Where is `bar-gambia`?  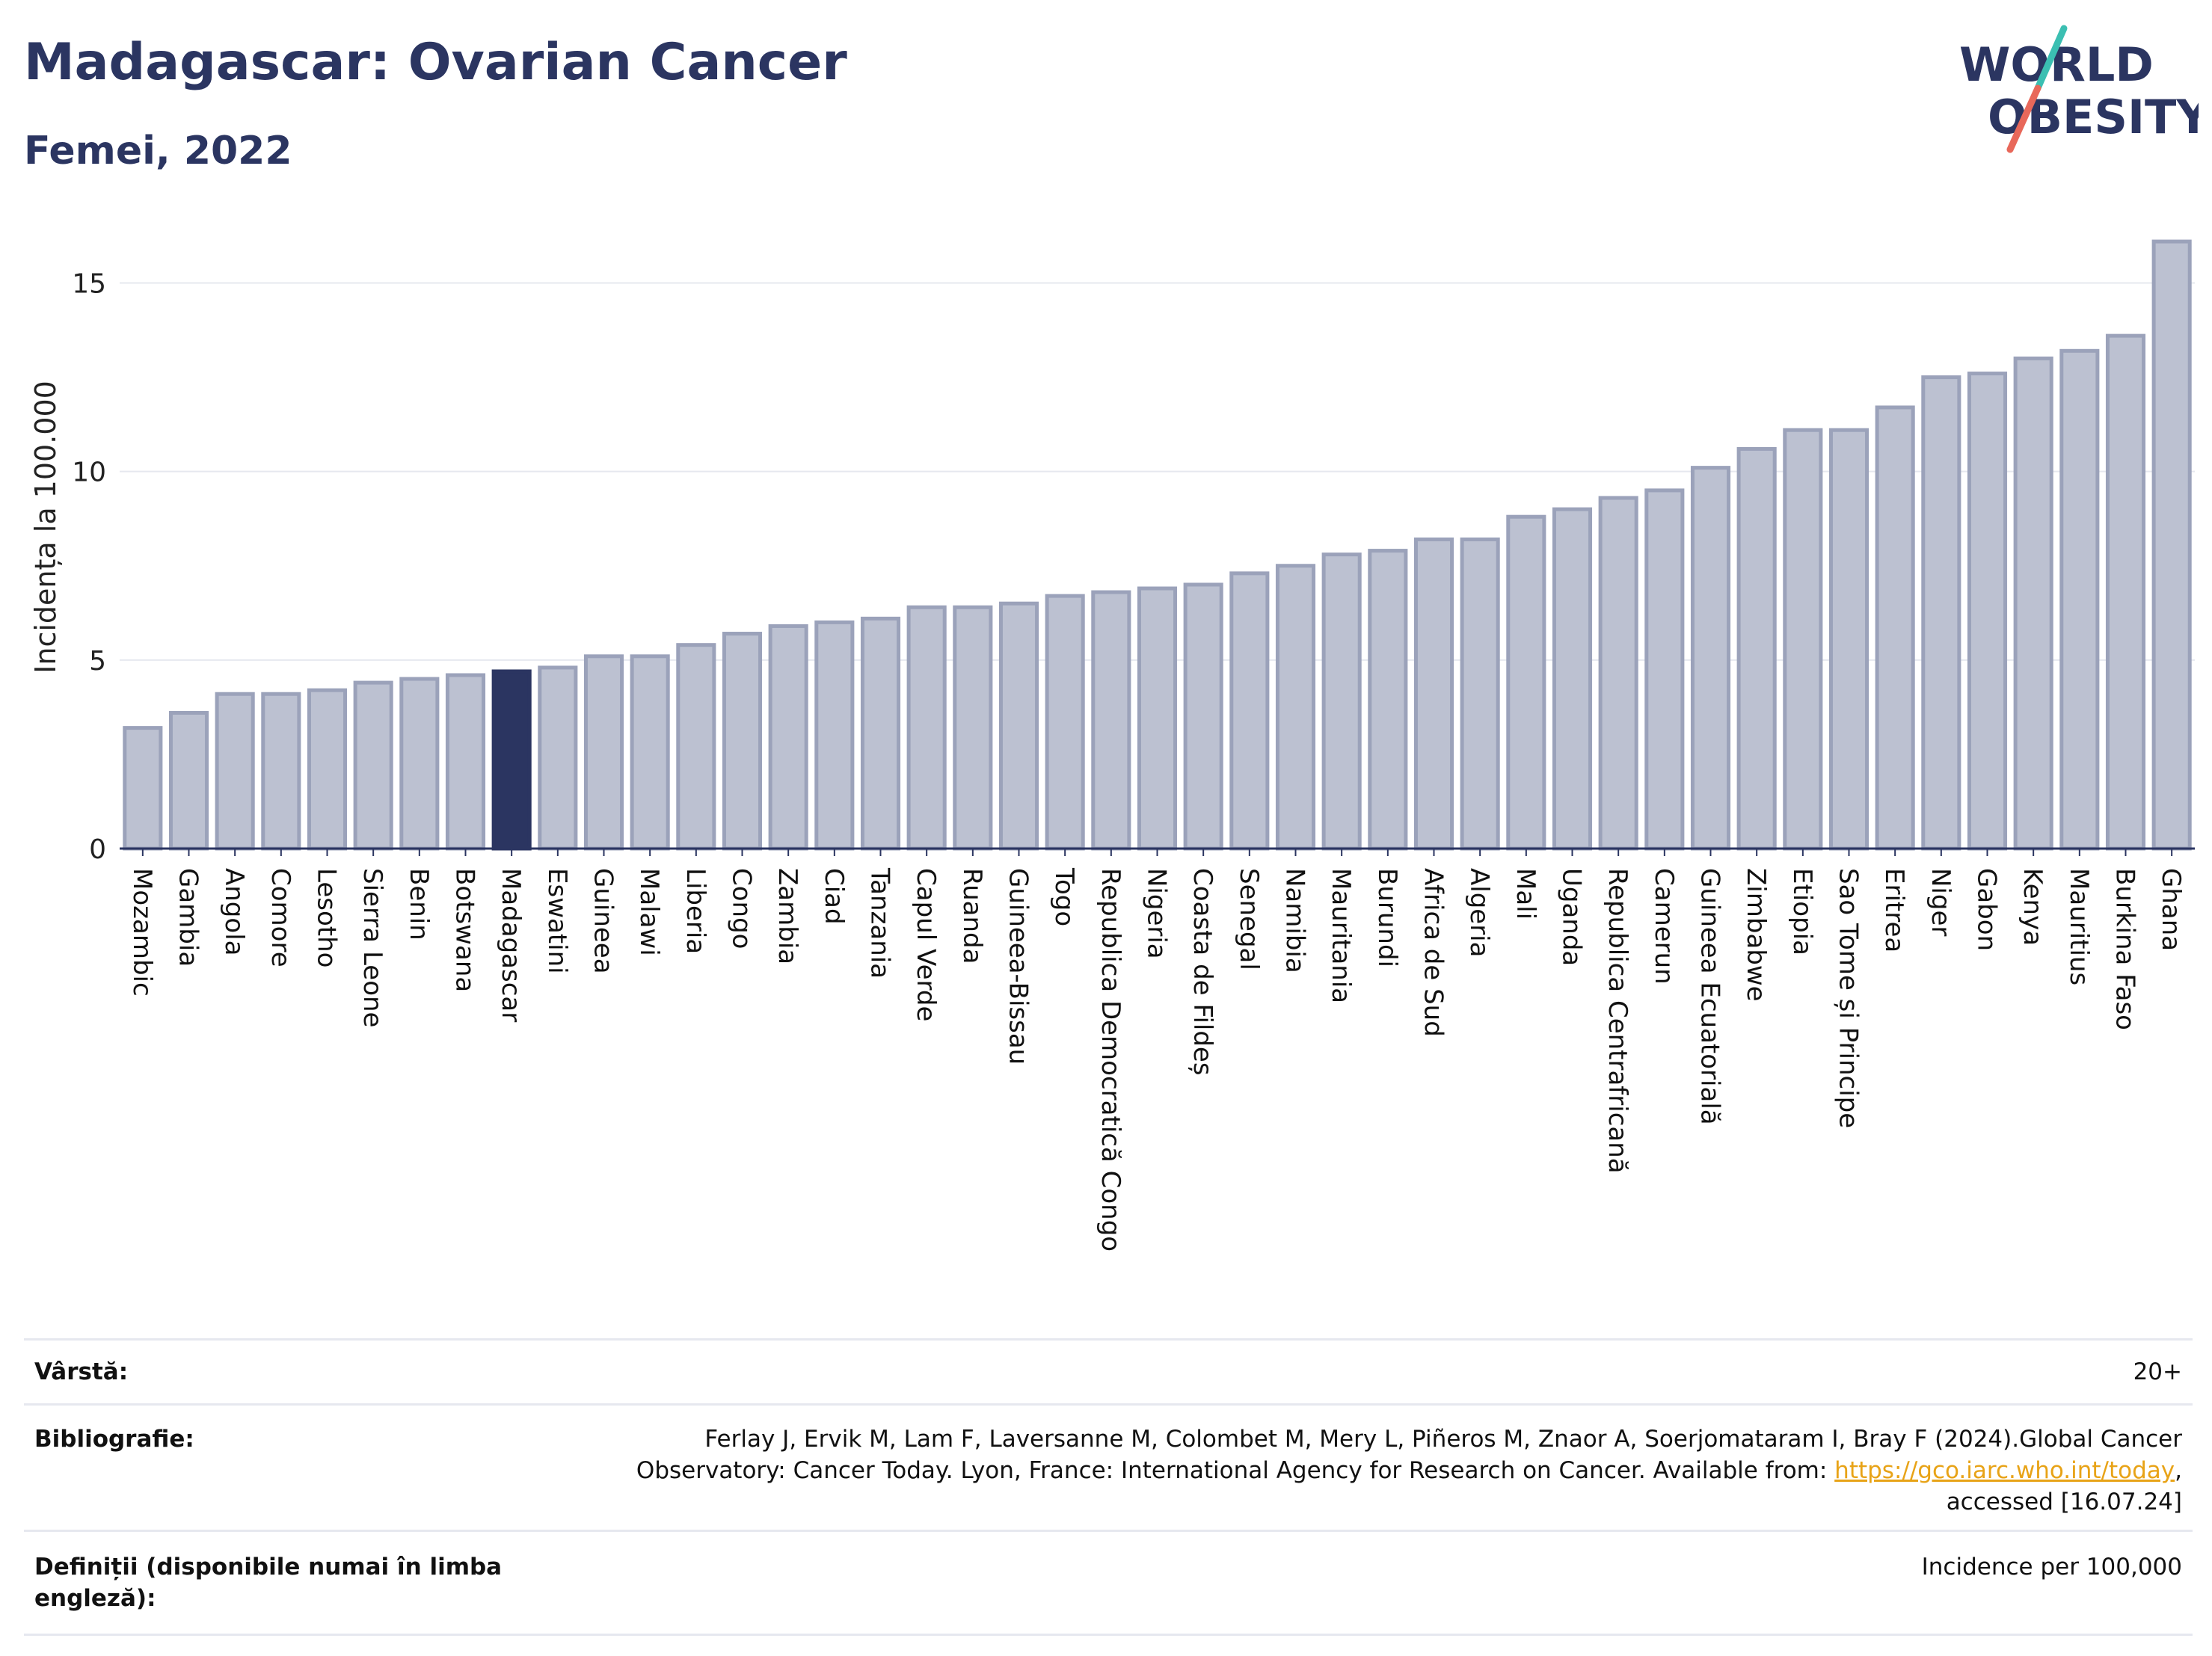
bar-gambia is located at coordinates (188, 780).